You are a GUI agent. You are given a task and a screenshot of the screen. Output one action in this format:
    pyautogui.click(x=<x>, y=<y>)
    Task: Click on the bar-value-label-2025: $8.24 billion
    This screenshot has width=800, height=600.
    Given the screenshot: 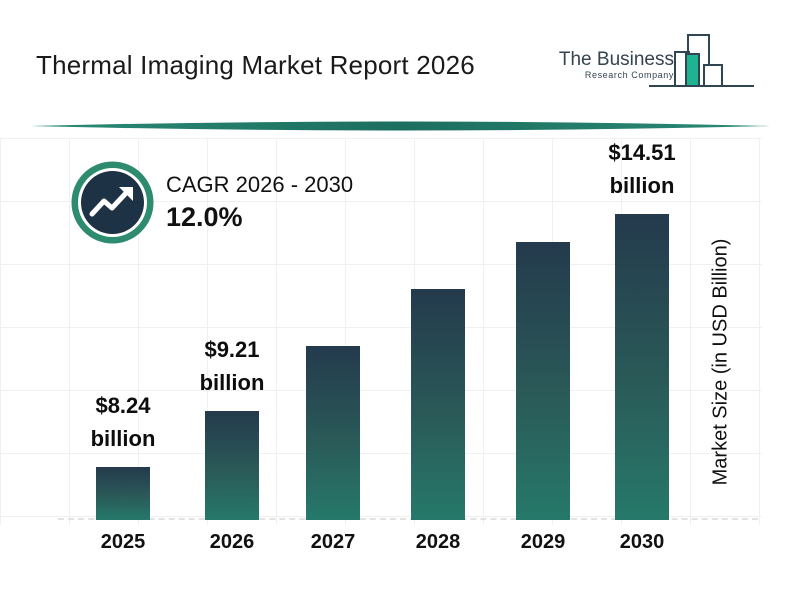 What is the action you would take?
    pyautogui.click(x=123, y=422)
    